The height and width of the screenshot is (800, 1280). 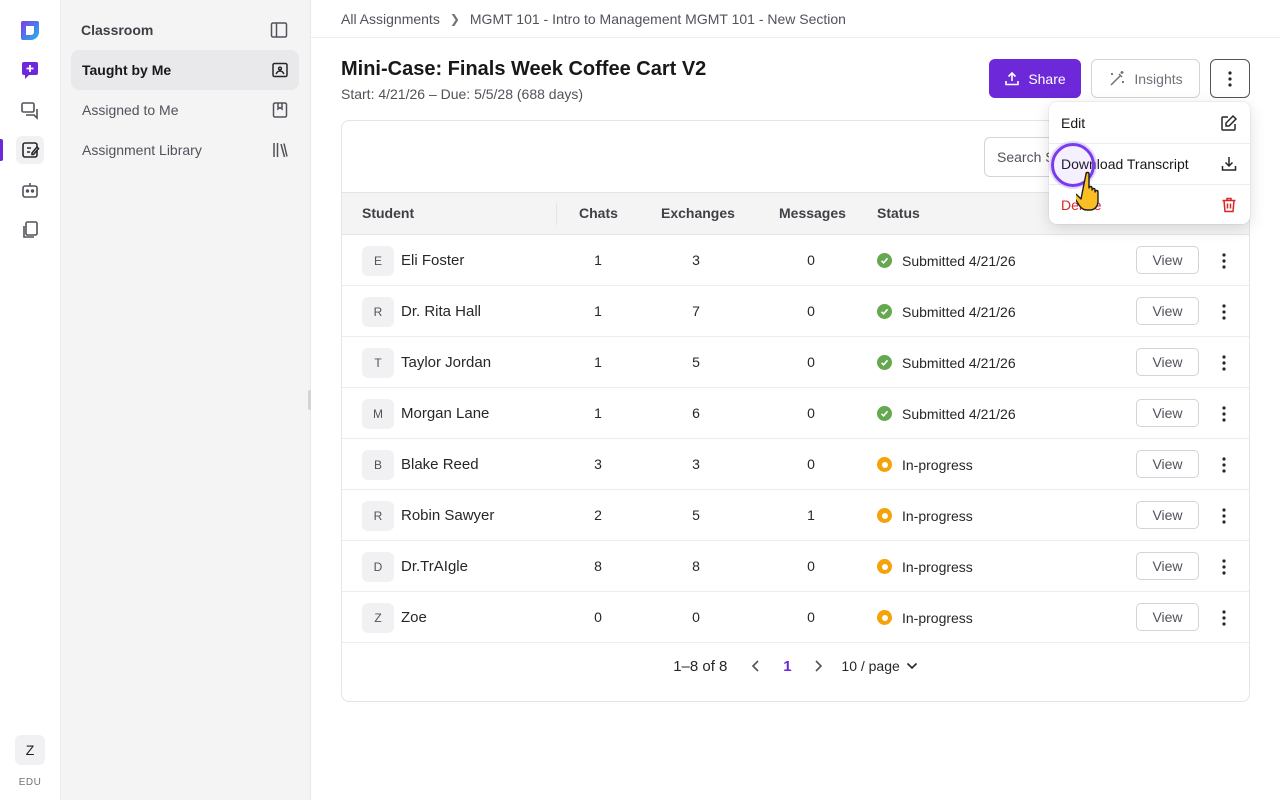 What do you see at coordinates (795, 666) in the screenshot?
I see `pagination: 1–8 of 8 1 10 / page` at bounding box center [795, 666].